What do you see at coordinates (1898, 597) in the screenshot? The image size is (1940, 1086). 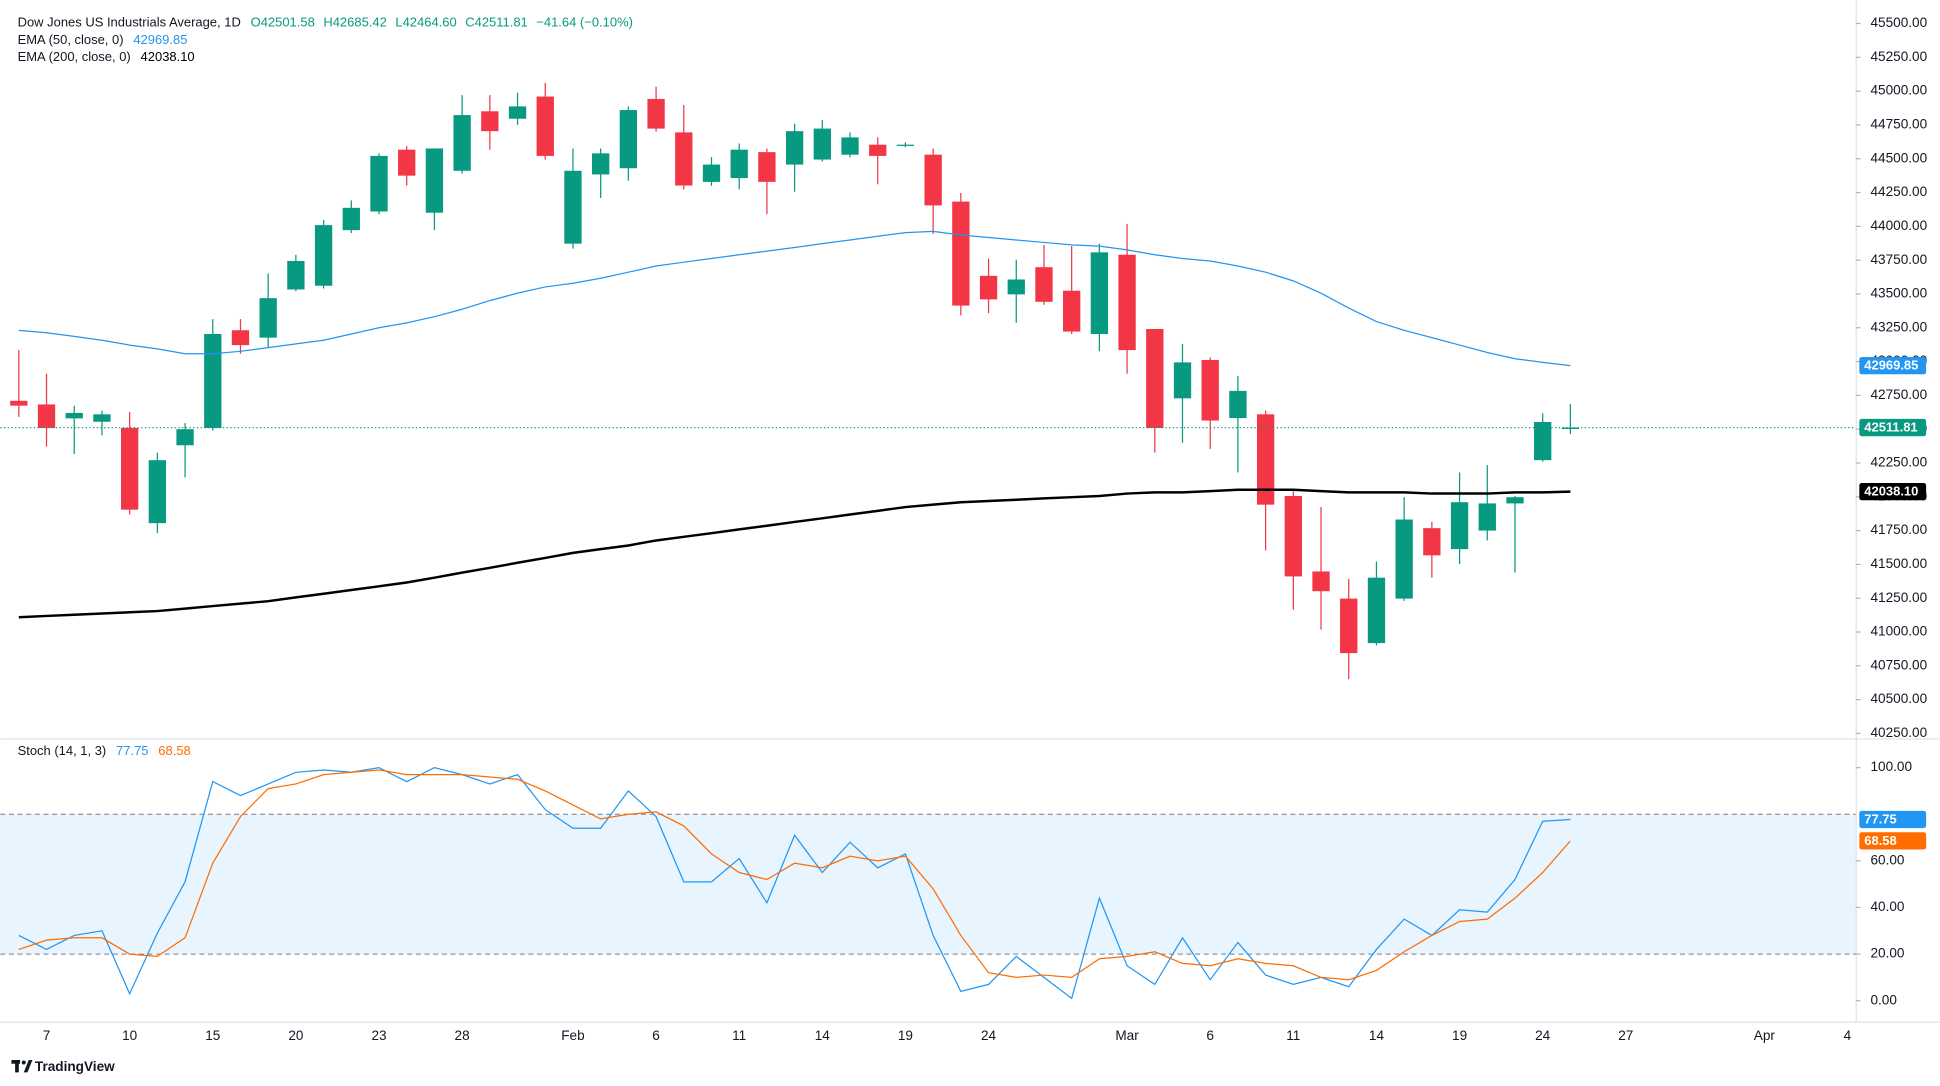 I see `y-tick-label: 41250.00` at bounding box center [1898, 597].